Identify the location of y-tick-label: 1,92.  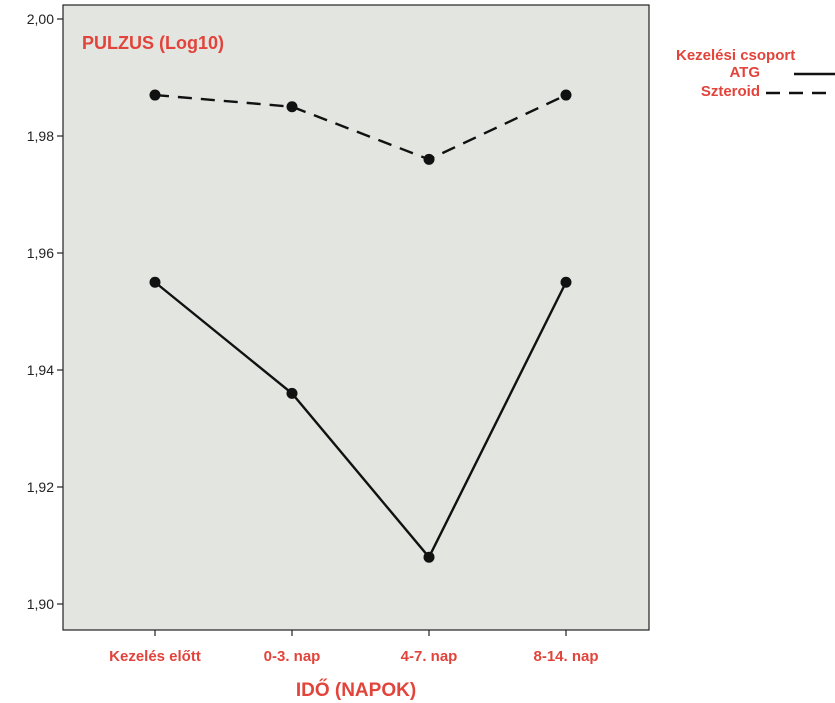
(40, 487).